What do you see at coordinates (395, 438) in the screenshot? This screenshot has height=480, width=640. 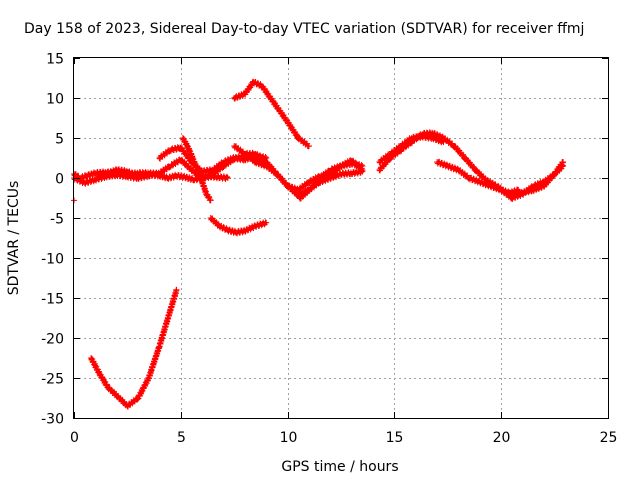 I see `x-tick-label: 15` at bounding box center [395, 438].